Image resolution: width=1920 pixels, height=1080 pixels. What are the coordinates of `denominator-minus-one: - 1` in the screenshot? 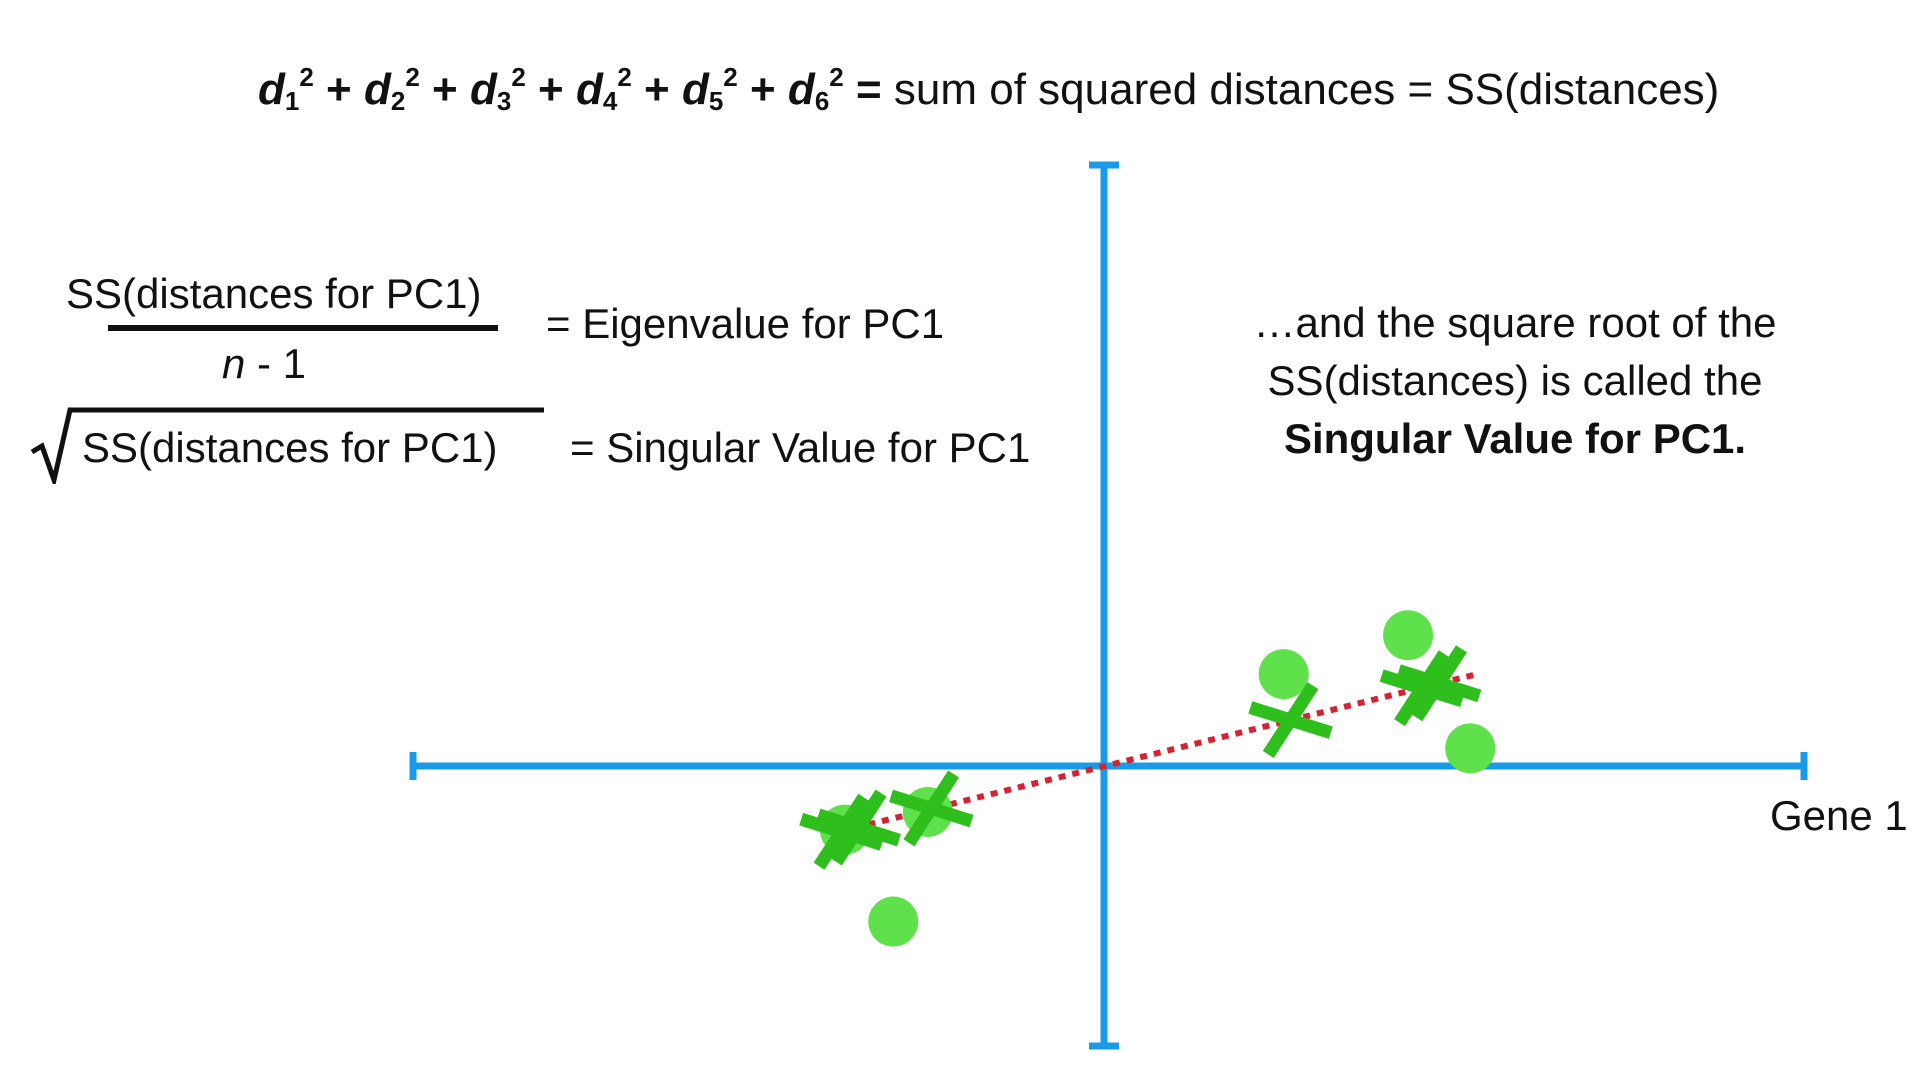 It's located at (276, 363).